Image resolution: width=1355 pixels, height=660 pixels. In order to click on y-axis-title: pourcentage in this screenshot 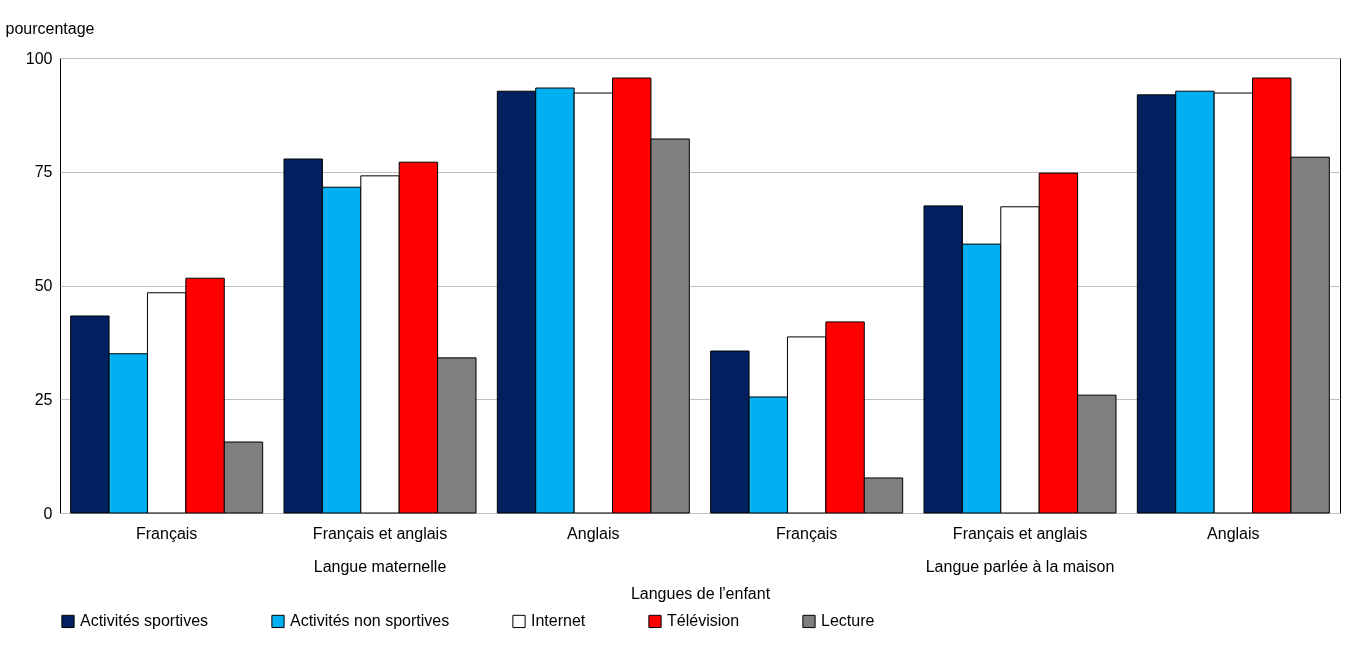, I will do `click(50, 28)`.